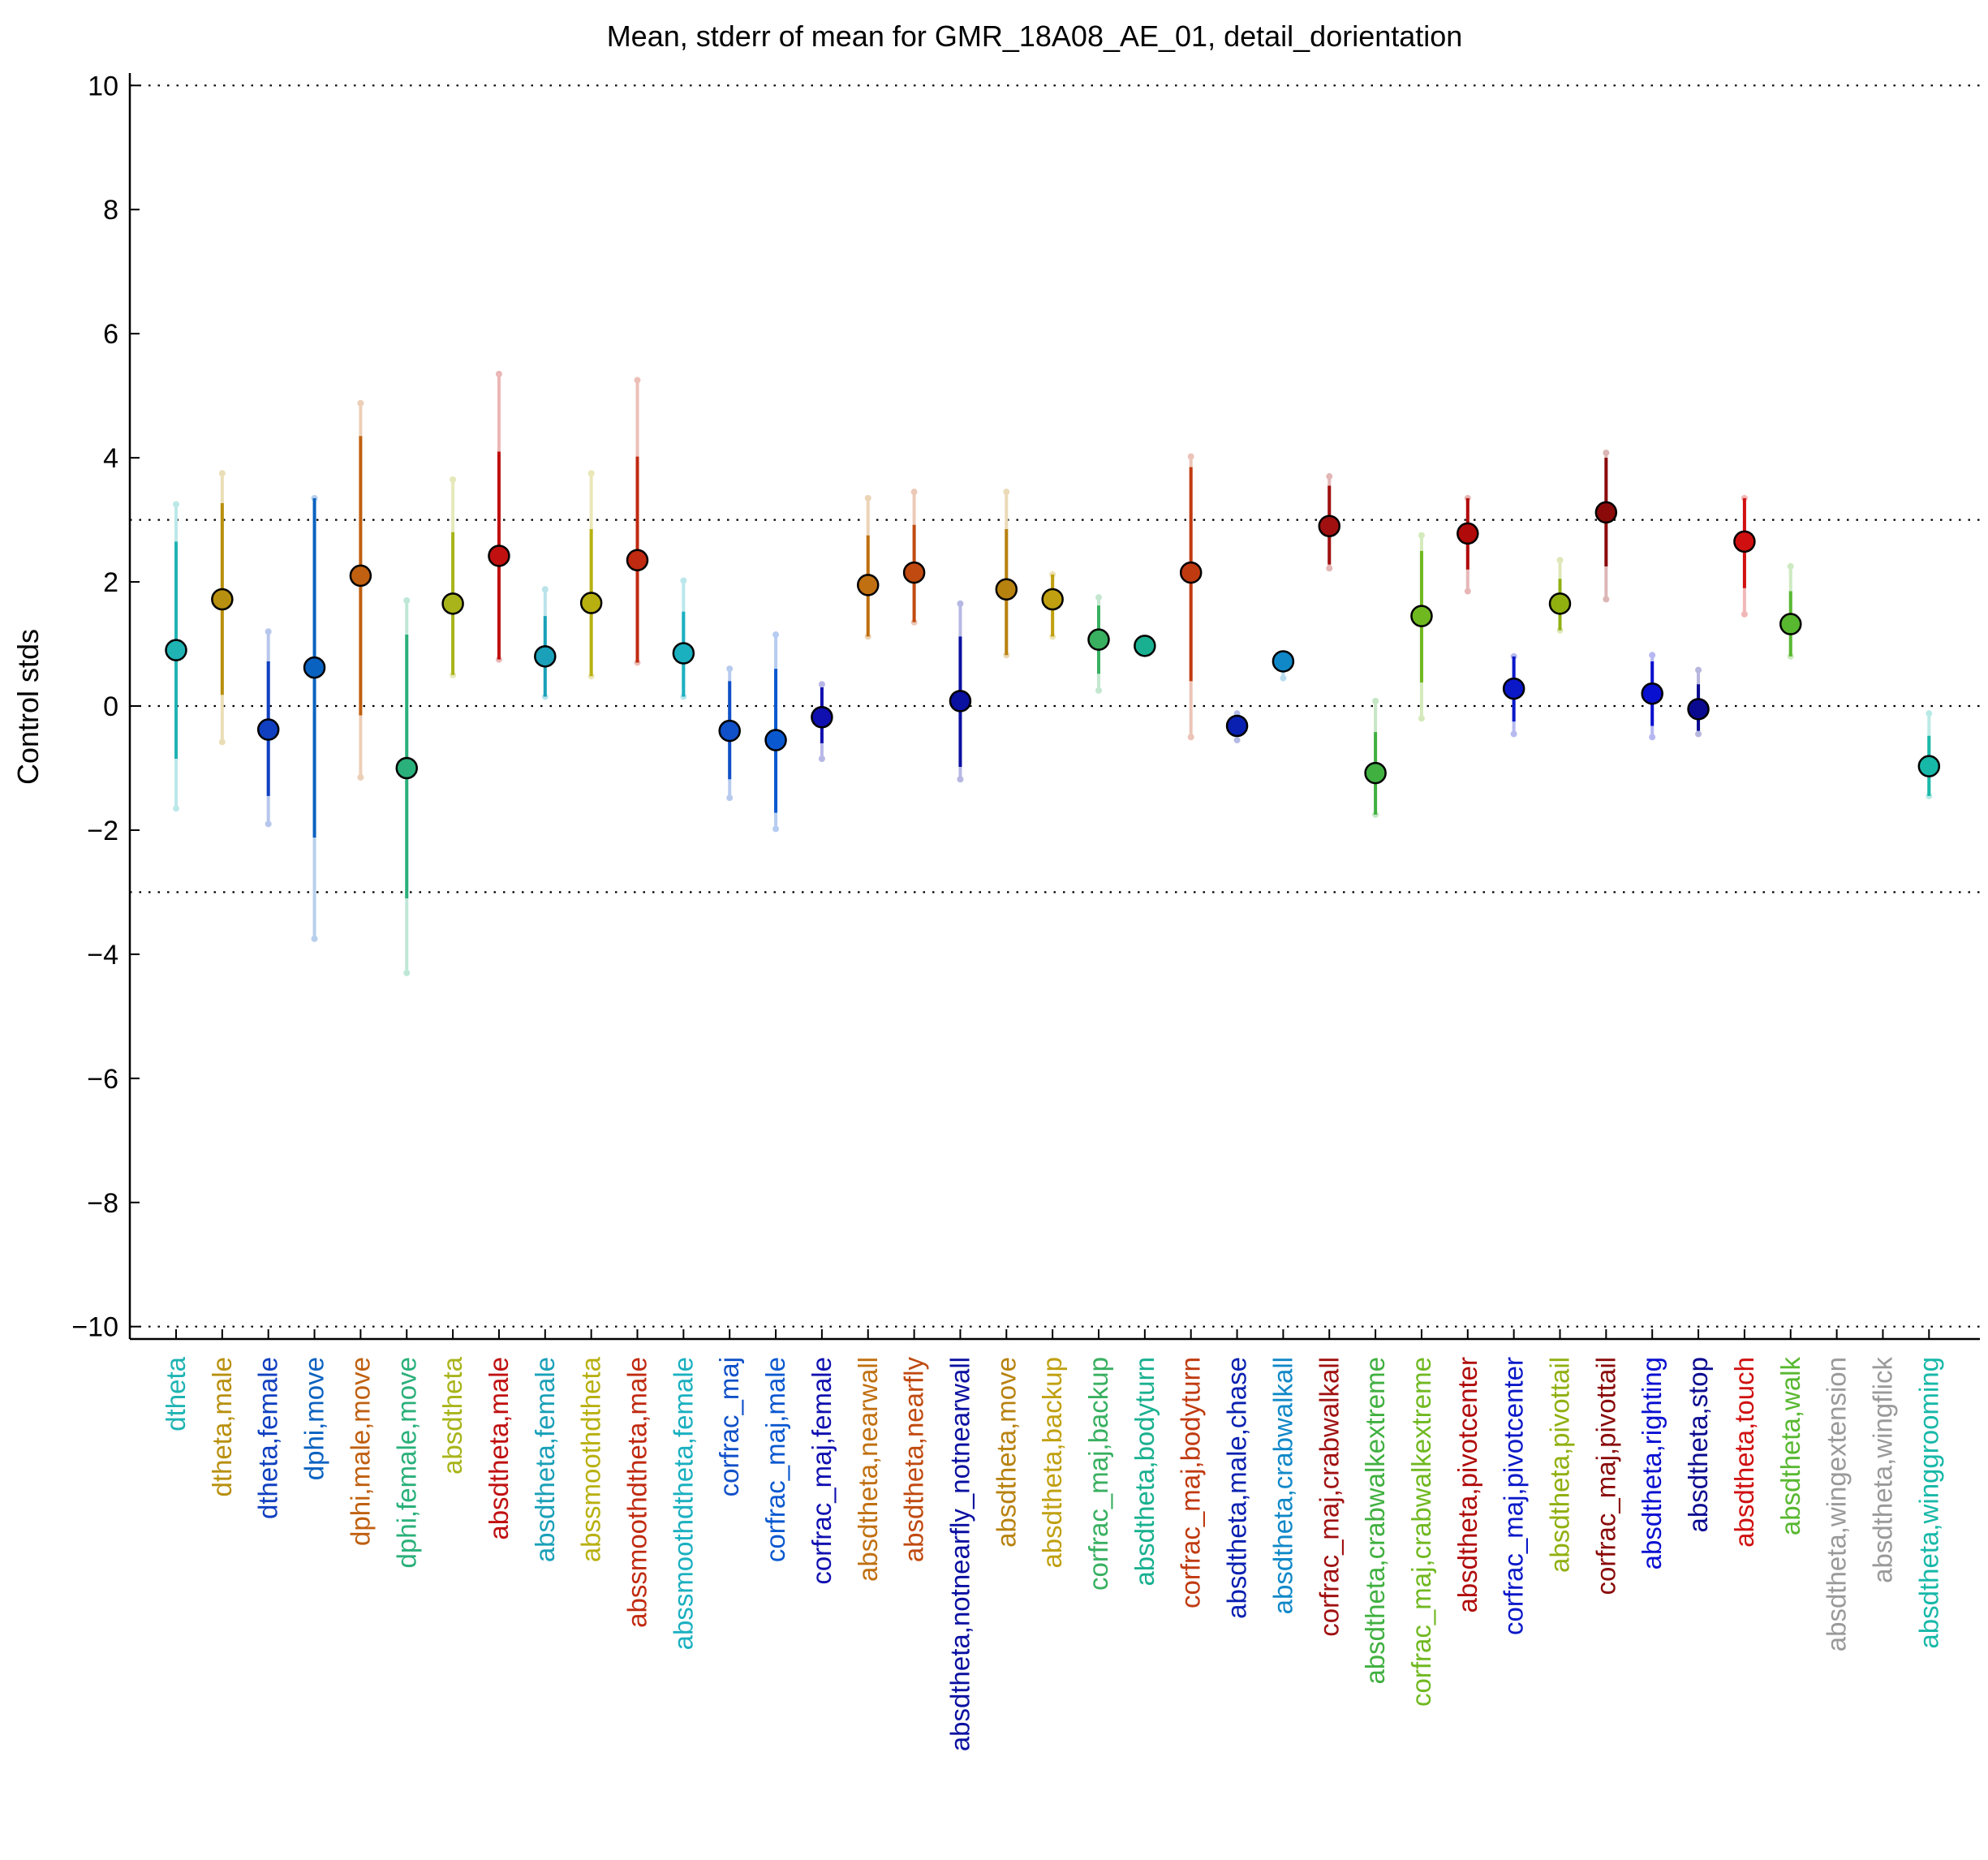 This screenshot has height=1860, width=1988. I want to click on x-tick-label: dtheta,male, so click(222, 1426).